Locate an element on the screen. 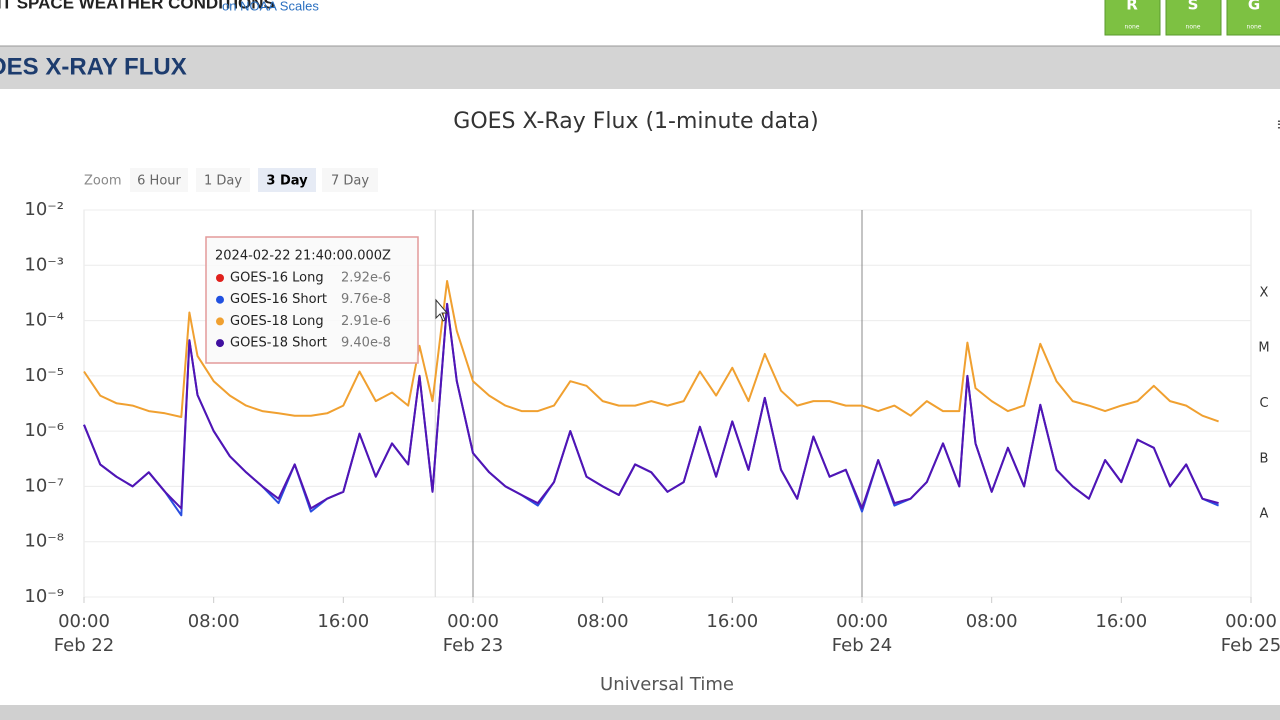  chart-title: GOES X-Ray Flux (1-minute data) is located at coordinates (635, 121).